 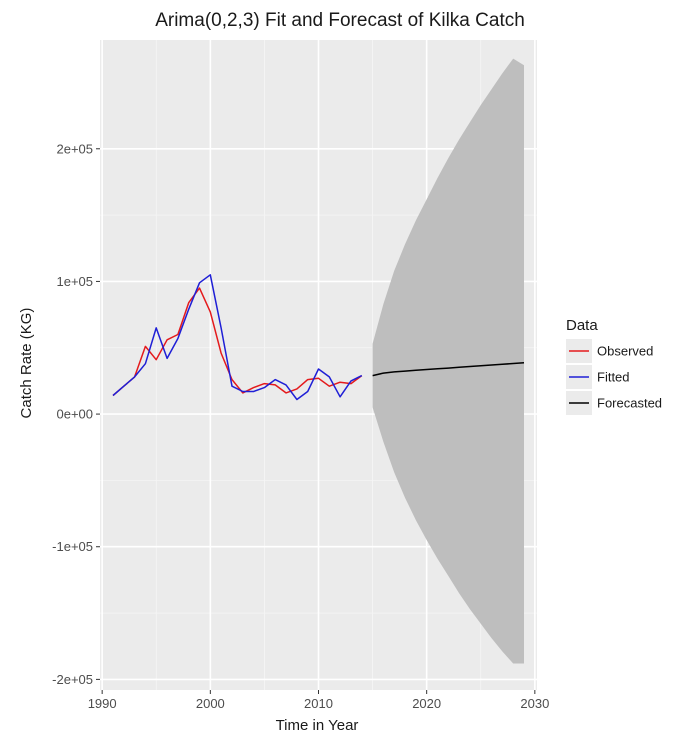 What do you see at coordinates (210, 703) in the screenshot?
I see `x-tick-label: 2000` at bounding box center [210, 703].